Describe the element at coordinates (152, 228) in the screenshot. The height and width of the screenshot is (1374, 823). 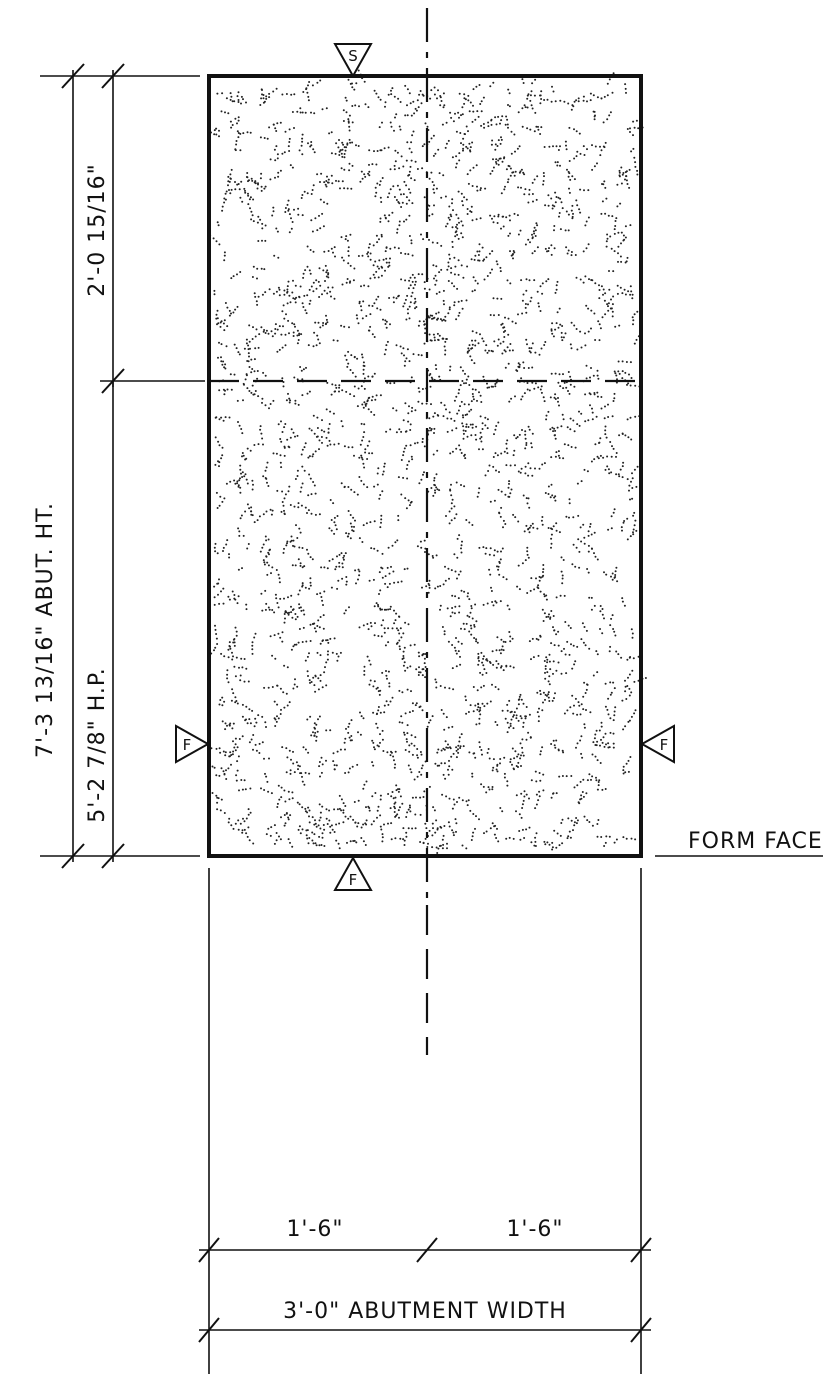
I see `upper-height-dimension` at that location.